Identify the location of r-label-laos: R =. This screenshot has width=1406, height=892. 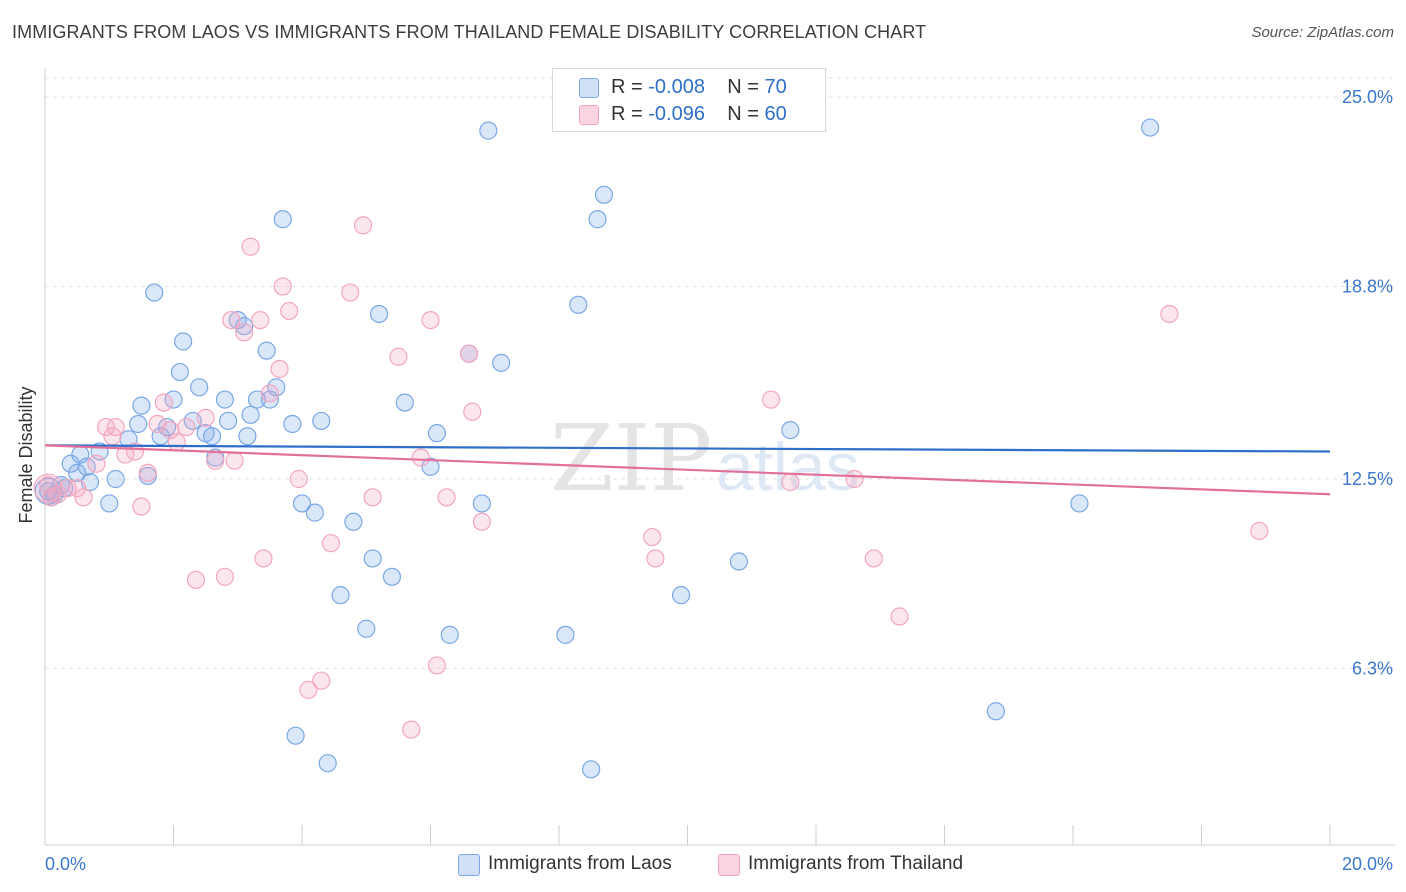
(627, 87).